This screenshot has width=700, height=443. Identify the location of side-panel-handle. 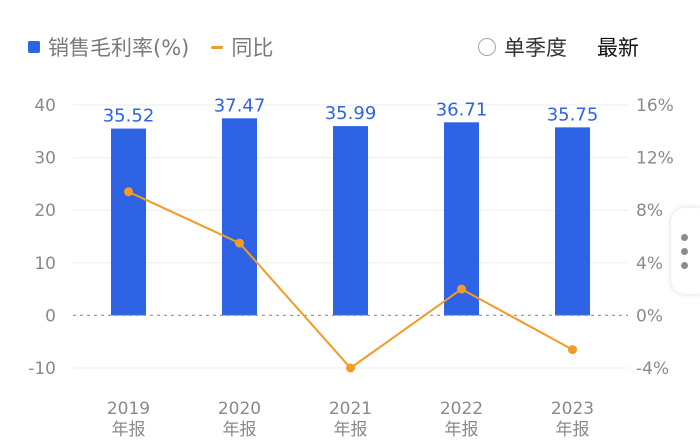
(685, 251).